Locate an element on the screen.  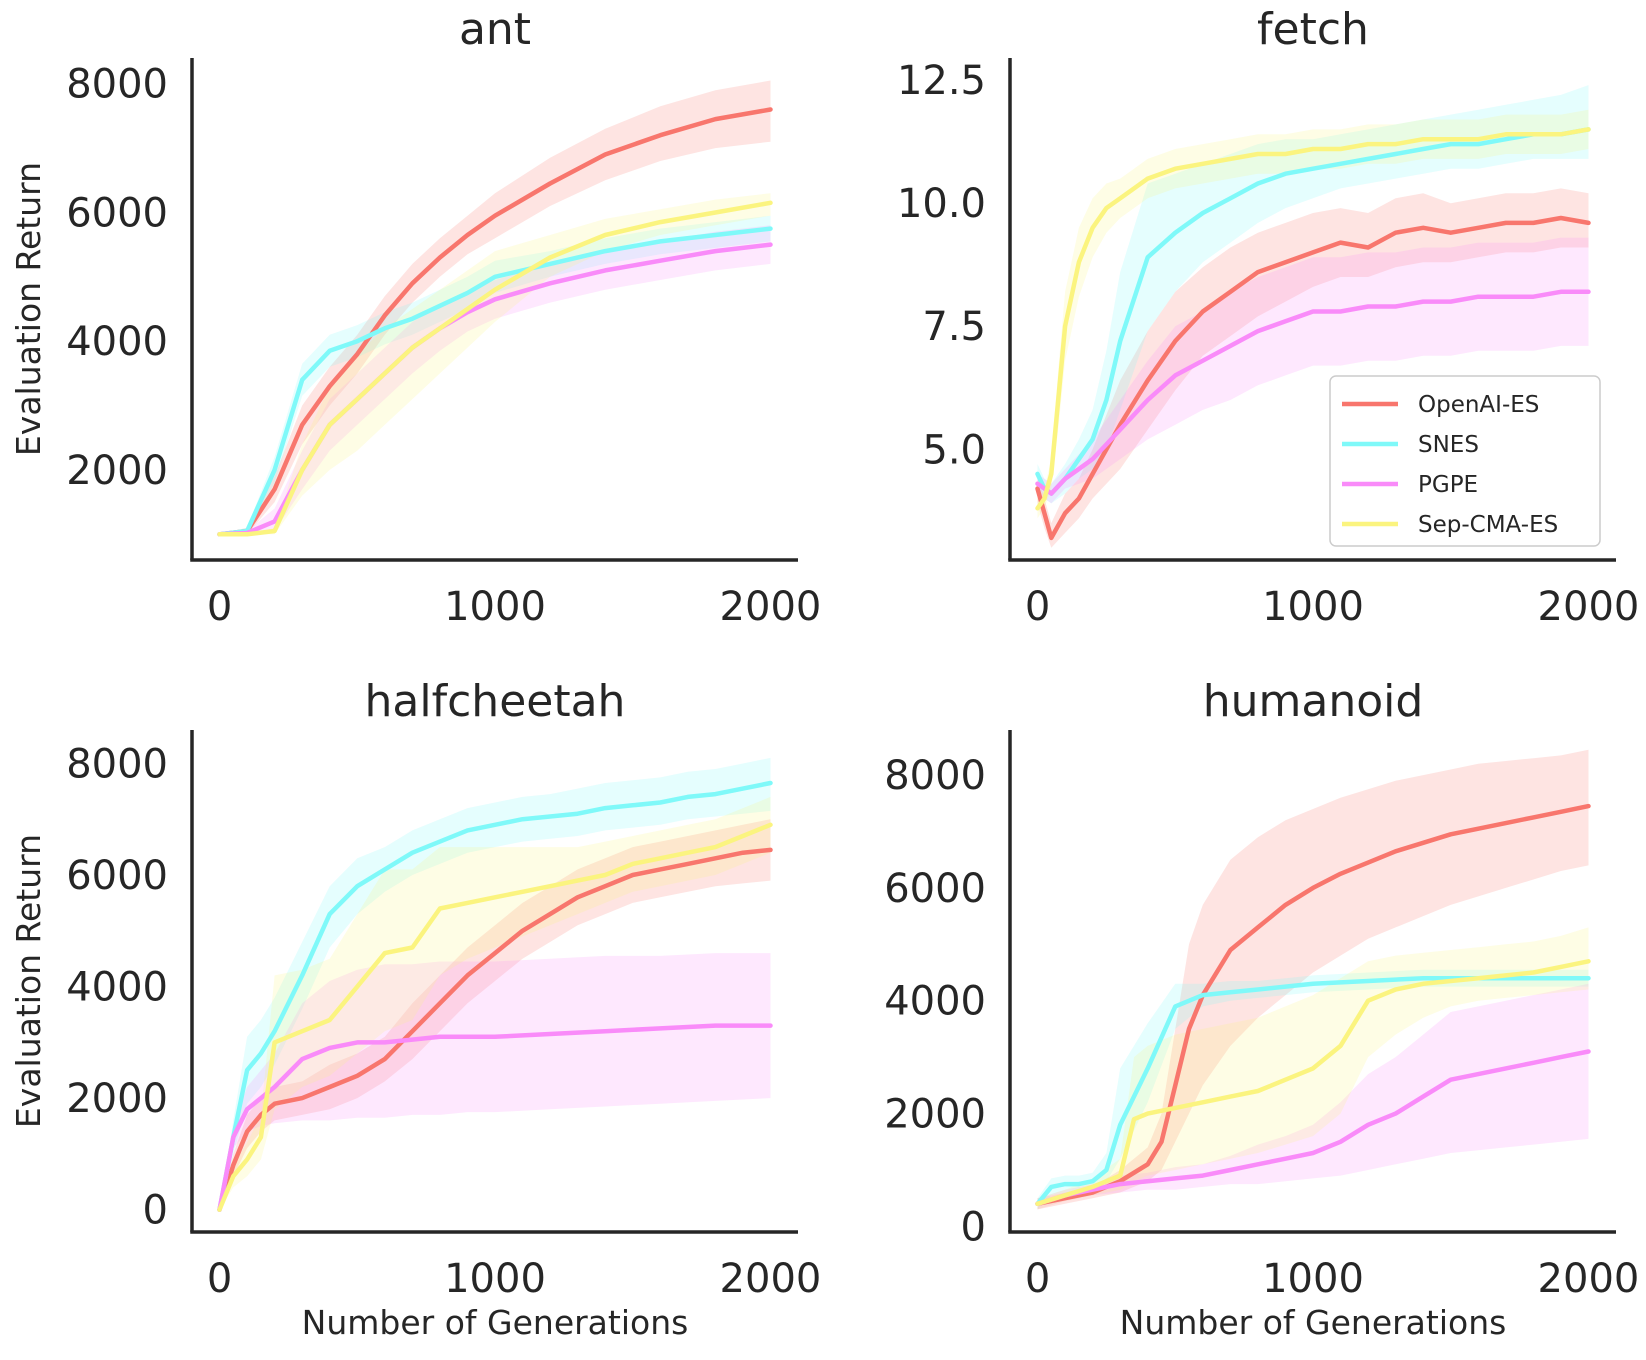
legend: OpenAI-ES SNES PGPE Sep-CMA-ES is located at coordinates (1465, 461).